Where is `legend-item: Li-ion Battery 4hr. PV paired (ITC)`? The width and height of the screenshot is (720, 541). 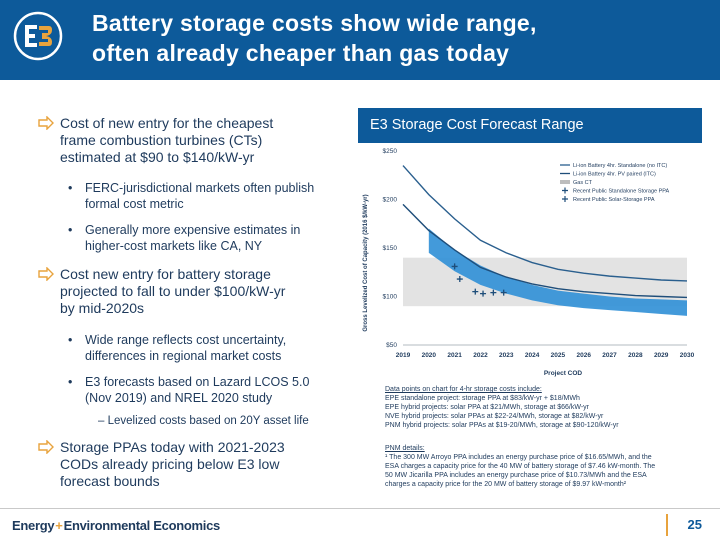 legend-item: Li-ion Battery 4hr. PV paired (ITC) is located at coordinates (608, 175).